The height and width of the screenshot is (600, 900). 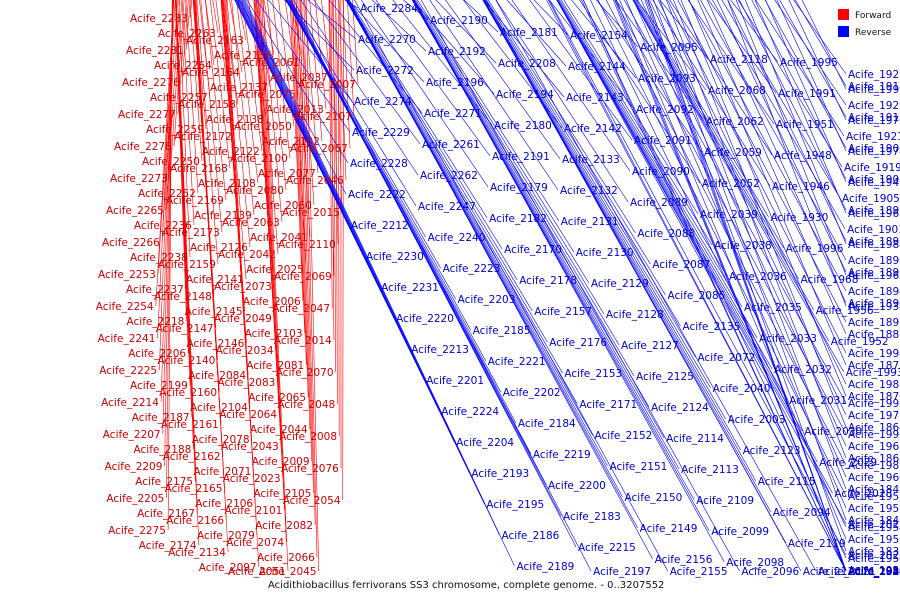 What do you see at coordinates (874, 323) in the screenshot?
I see `reverse-gene-label: Acife_1892` at bounding box center [874, 323].